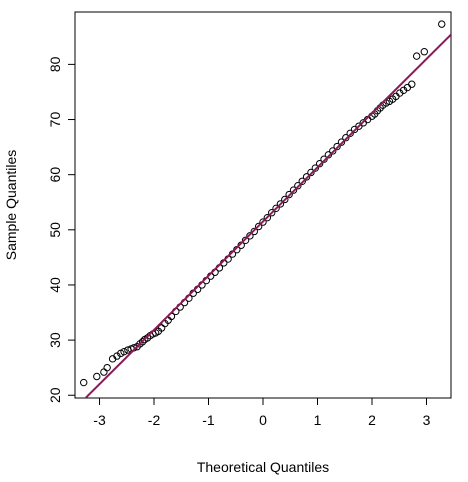 This screenshot has width=468, height=482. I want to click on y-tick-label: 80, so click(55, 64).